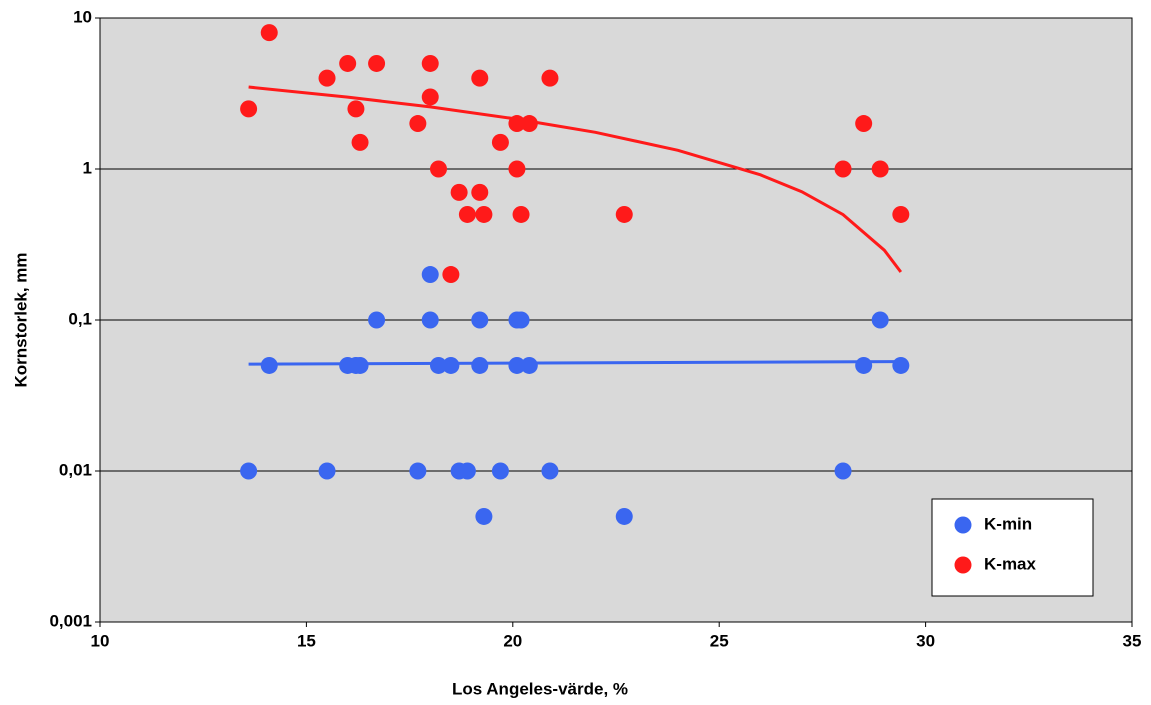 Image resolution: width=1151 pixels, height=705 pixels. Describe the element at coordinates (80, 318) in the screenshot. I see `y-tick-label: 0,1` at that location.